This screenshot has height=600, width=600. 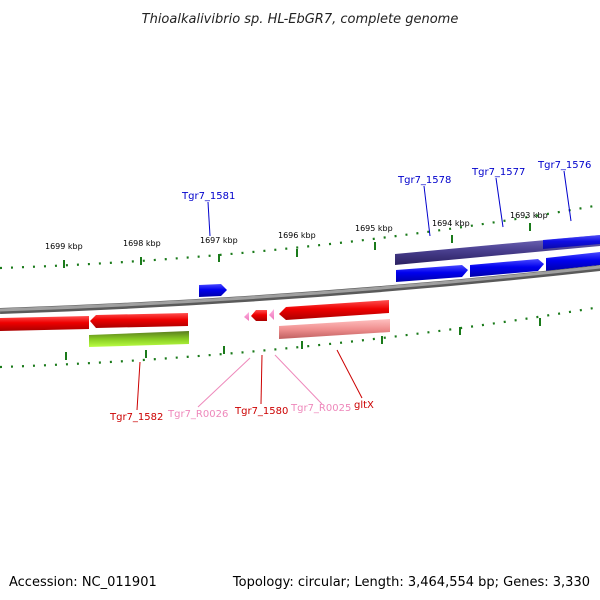 I want to click on tick-label: 1696 kbp, so click(x=297, y=235).